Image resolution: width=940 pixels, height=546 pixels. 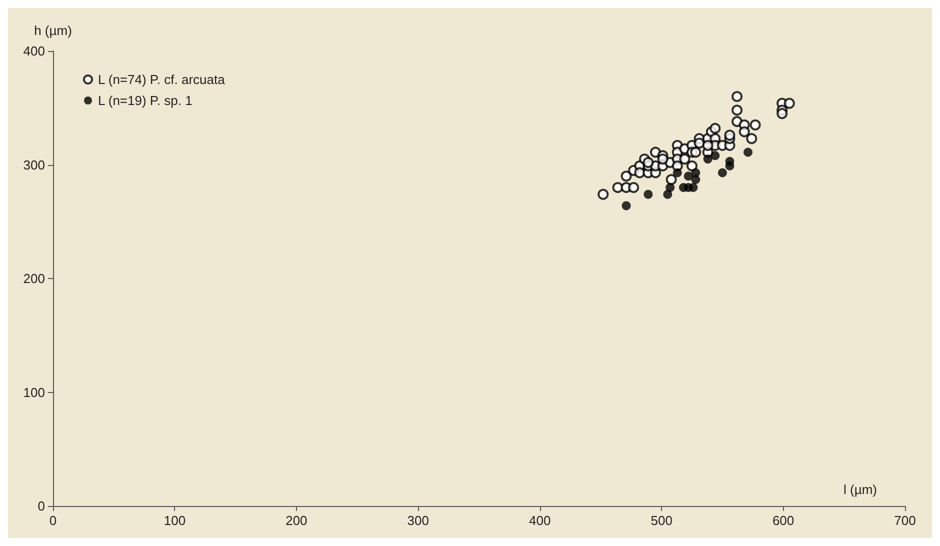 I want to click on x-tick-label: 400, so click(x=540, y=520).